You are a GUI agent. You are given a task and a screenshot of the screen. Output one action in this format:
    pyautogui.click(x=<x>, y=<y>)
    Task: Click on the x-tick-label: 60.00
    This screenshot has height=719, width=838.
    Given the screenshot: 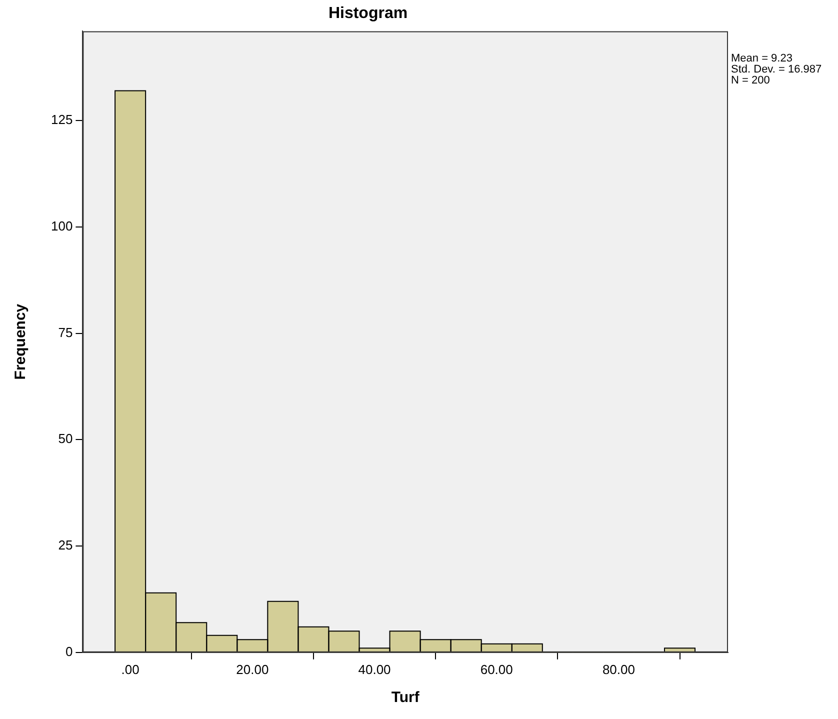 What is the action you would take?
    pyautogui.click(x=496, y=669)
    